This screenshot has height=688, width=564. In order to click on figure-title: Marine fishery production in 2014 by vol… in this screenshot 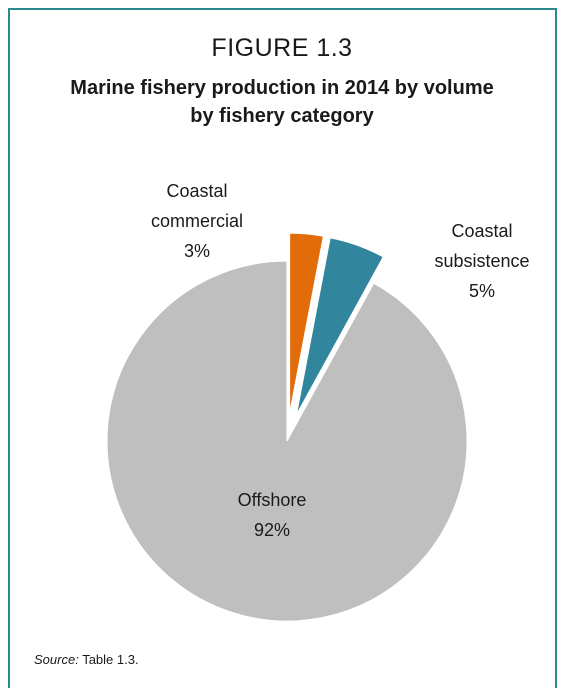, I will do `click(282, 102)`.